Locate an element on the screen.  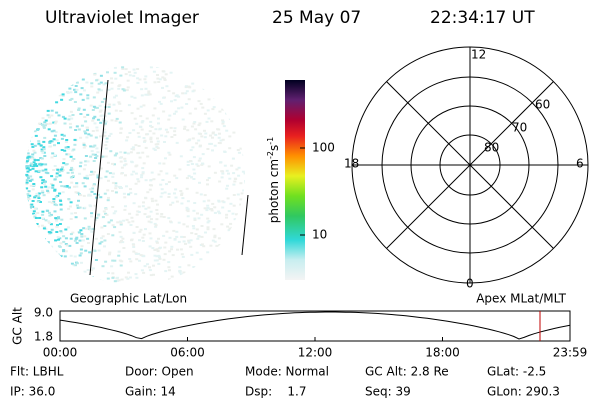
lat-label: 80 is located at coordinates (491, 148).